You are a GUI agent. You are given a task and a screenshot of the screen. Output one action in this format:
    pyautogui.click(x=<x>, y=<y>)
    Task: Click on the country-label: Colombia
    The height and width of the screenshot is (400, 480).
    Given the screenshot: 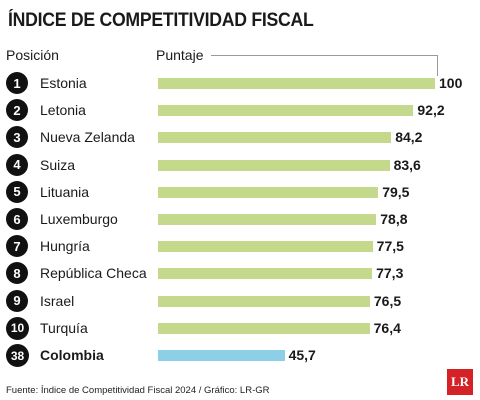 What is the action you would take?
    pyautogui.click(x=72, y=355)
    